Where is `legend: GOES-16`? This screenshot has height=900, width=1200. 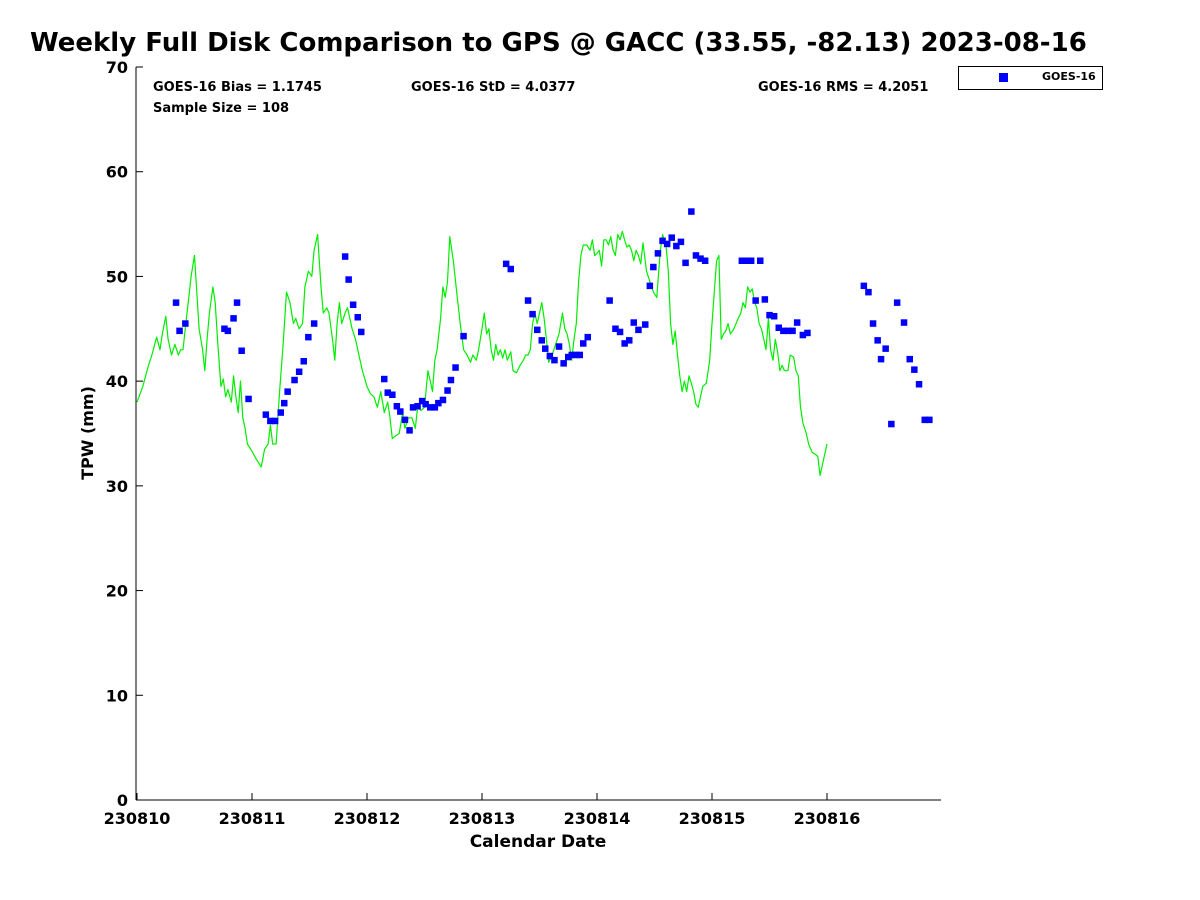
legend: GOES-16 is located at coordinates (1030, 78).